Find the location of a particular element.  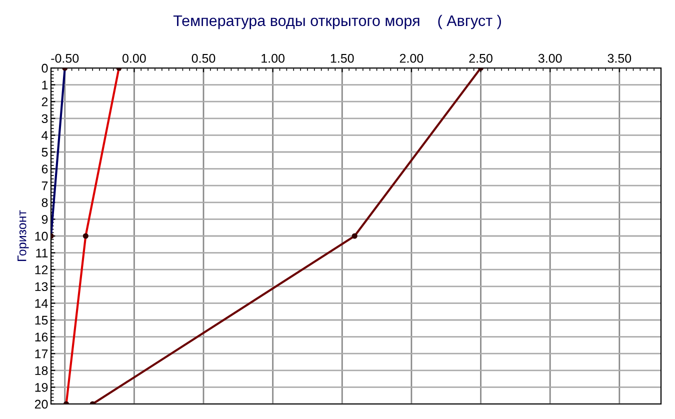

y-tick-label: 3 is located at coordinates (45, 119).